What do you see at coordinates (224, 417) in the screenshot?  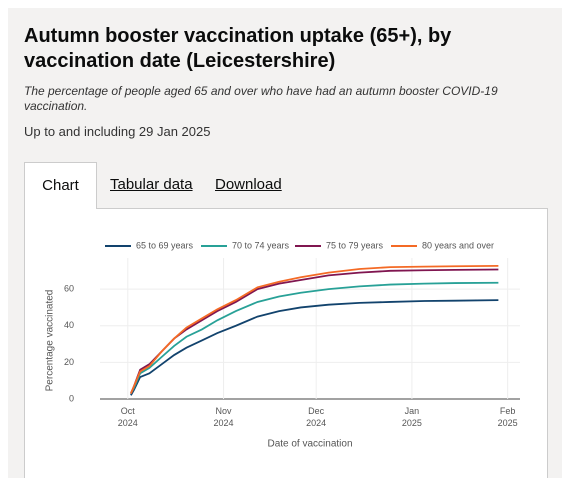 I see `x-tick-label: Nov 2024` at bounding box center [224, 417].